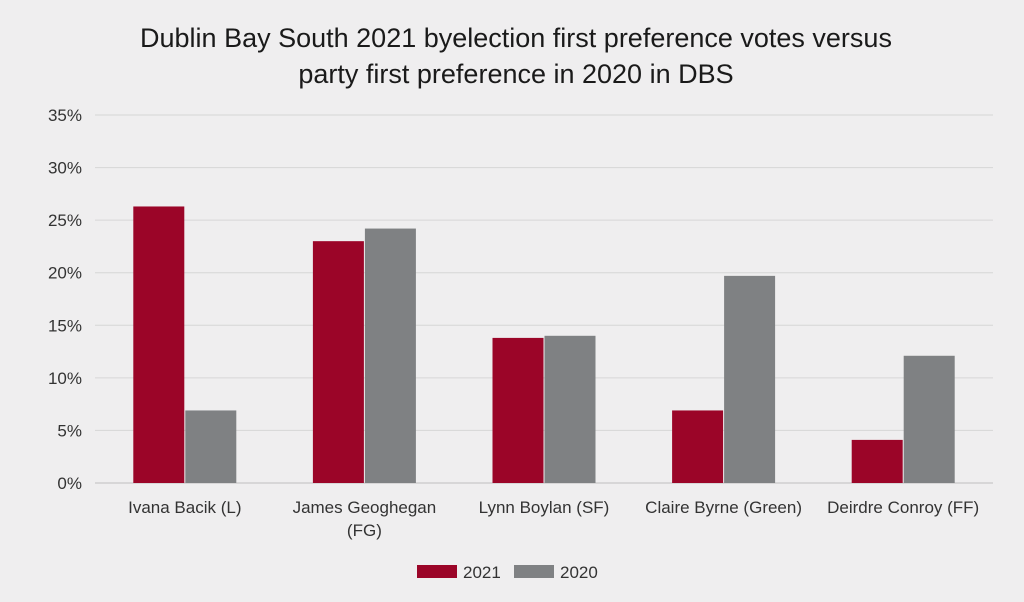 The image size is (1024, 602). Describe the element at coordinates (903, 507) in the screenshot. I see `x-category-label: Deirdre Conroy (FF)` at that location.